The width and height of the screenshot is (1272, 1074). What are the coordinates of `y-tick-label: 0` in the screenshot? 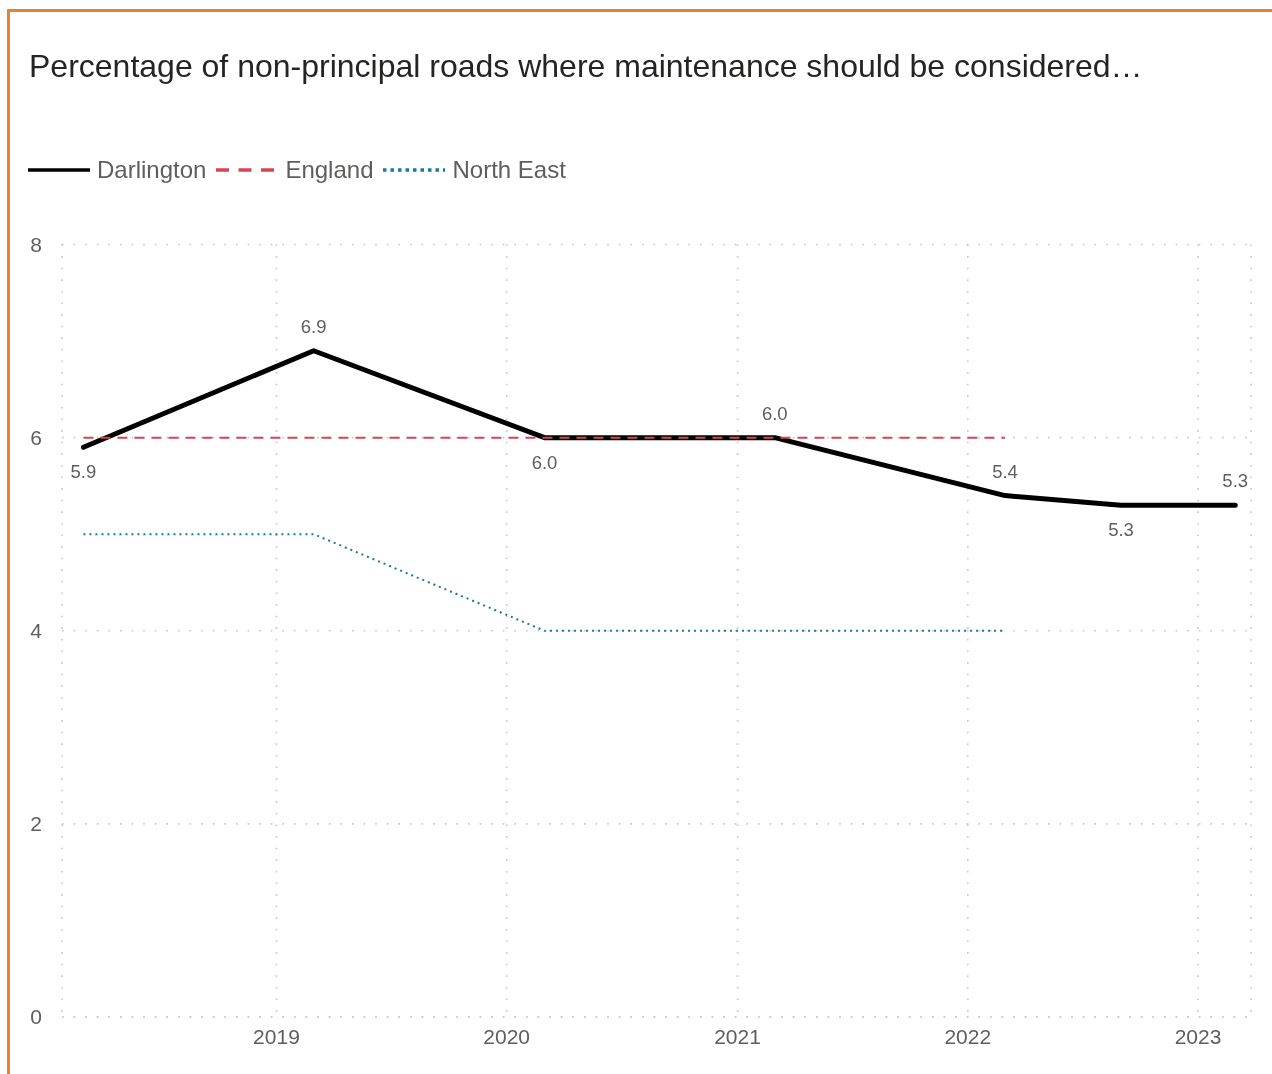 It's located at (36, 1017).